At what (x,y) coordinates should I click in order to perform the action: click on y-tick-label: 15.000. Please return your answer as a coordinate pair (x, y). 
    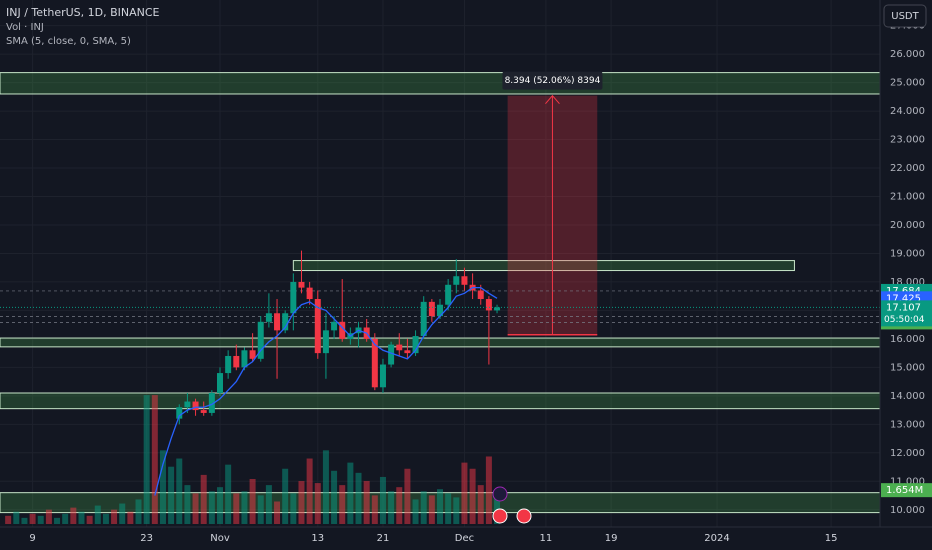
    Looking at the image, I should click on (907, 367).